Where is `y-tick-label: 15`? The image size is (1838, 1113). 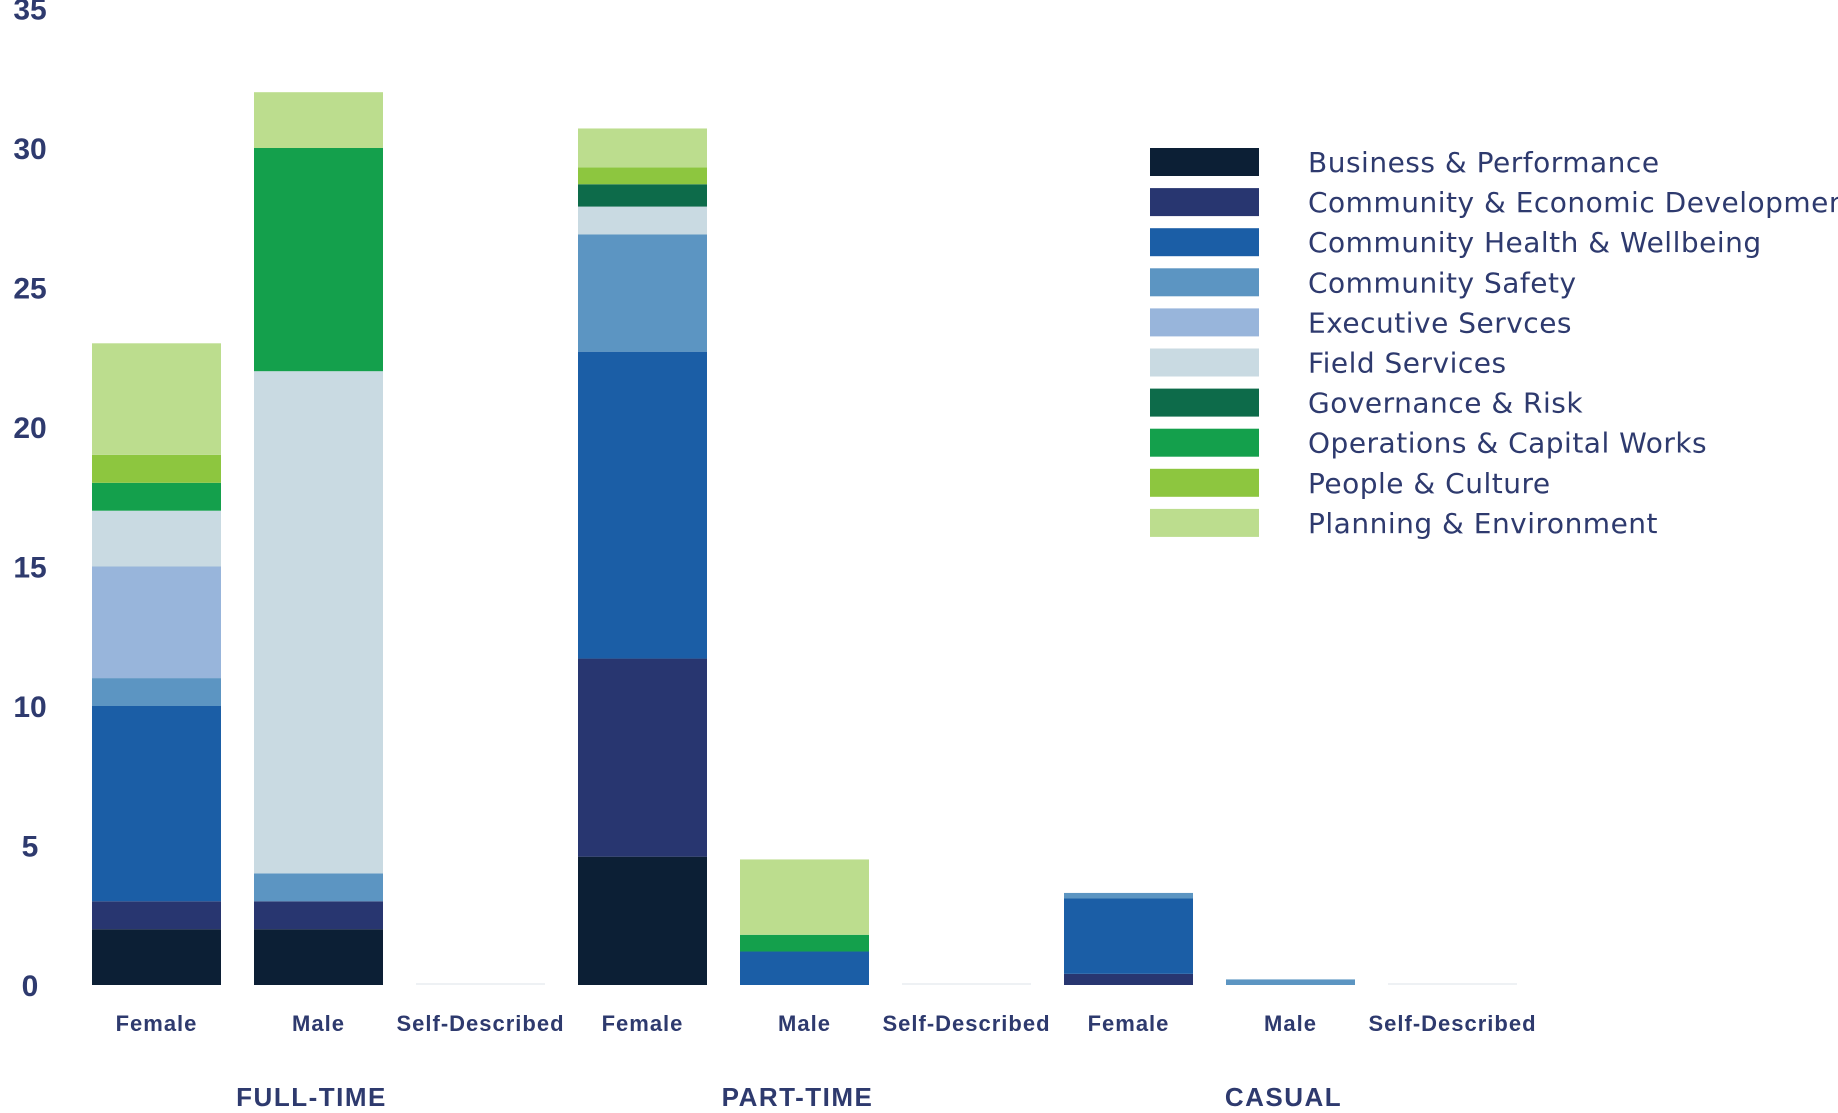
y-tick-label: 15 is located at coordinates (29, 568).